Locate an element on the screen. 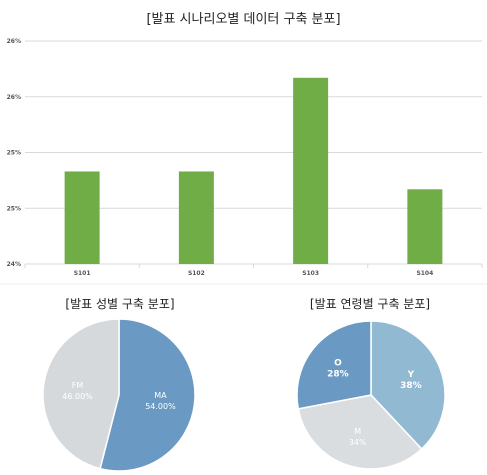 Image resolution: width=487 pixels, height=475 pixels. gender-value-fm: 46.00% is located at coordinates (77, 396).